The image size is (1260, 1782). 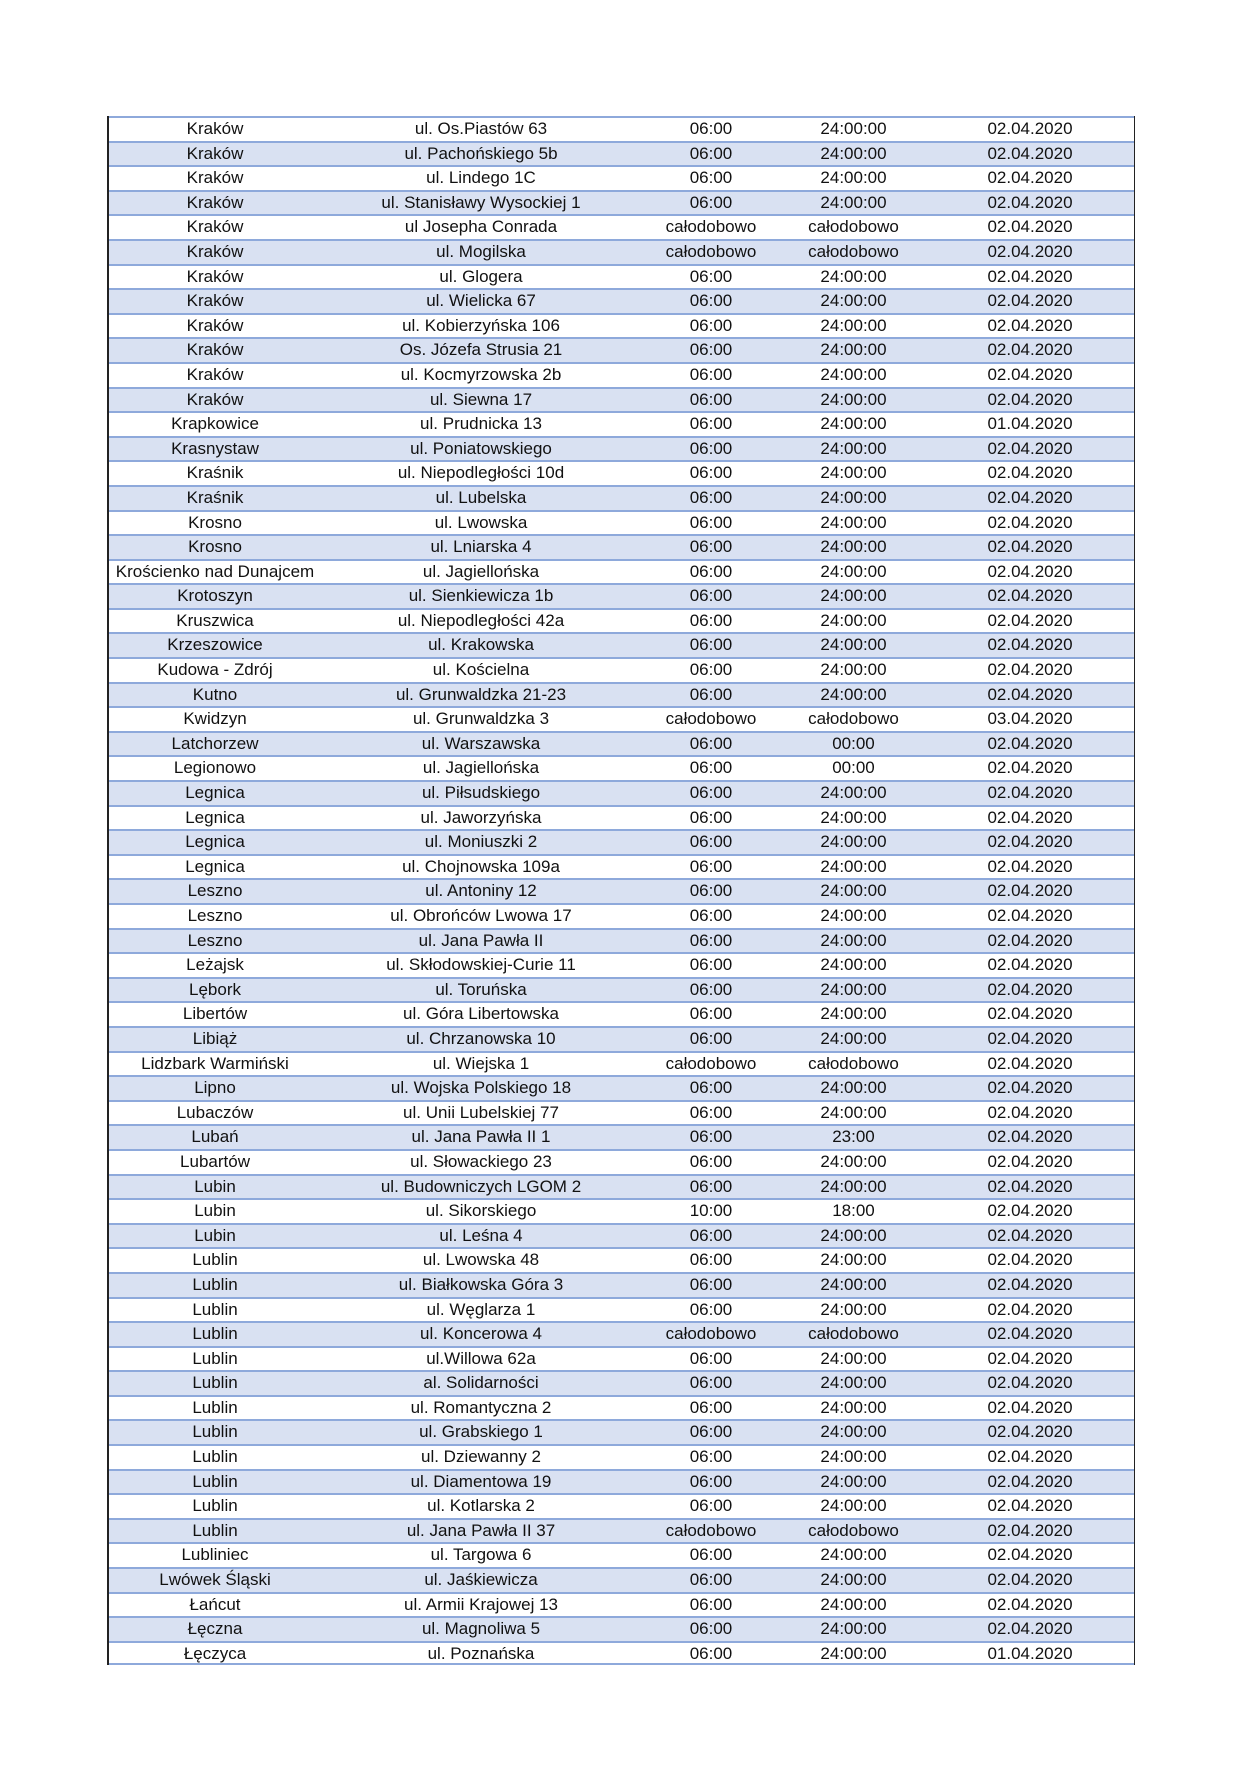 I want to click on address-cell: ul. Jaworzyńska, so click(x=481, y=817).